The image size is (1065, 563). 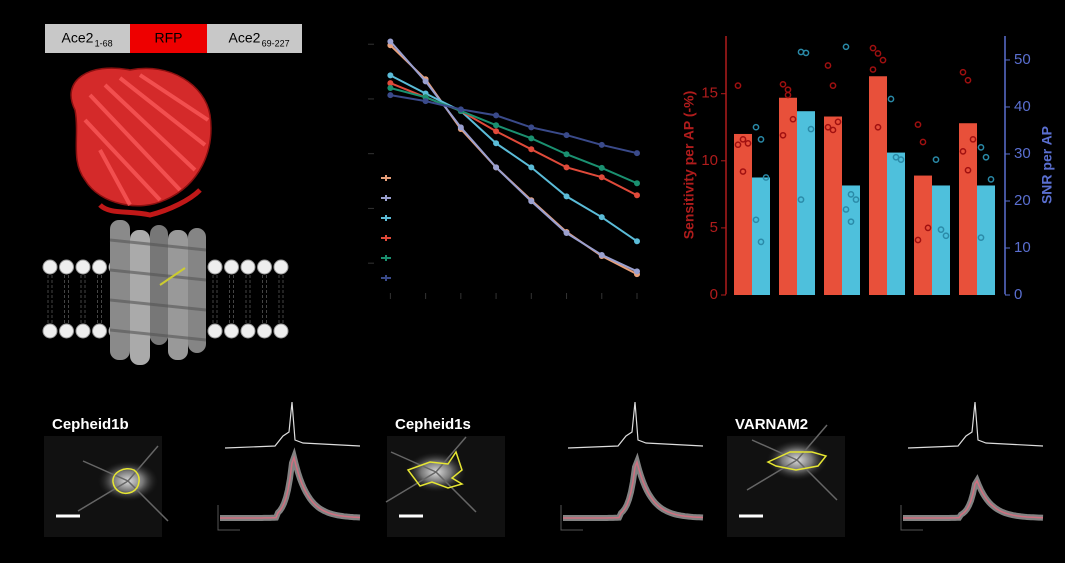 I want to click on y2-tick-label: 0, so click(x=1018, y=294).